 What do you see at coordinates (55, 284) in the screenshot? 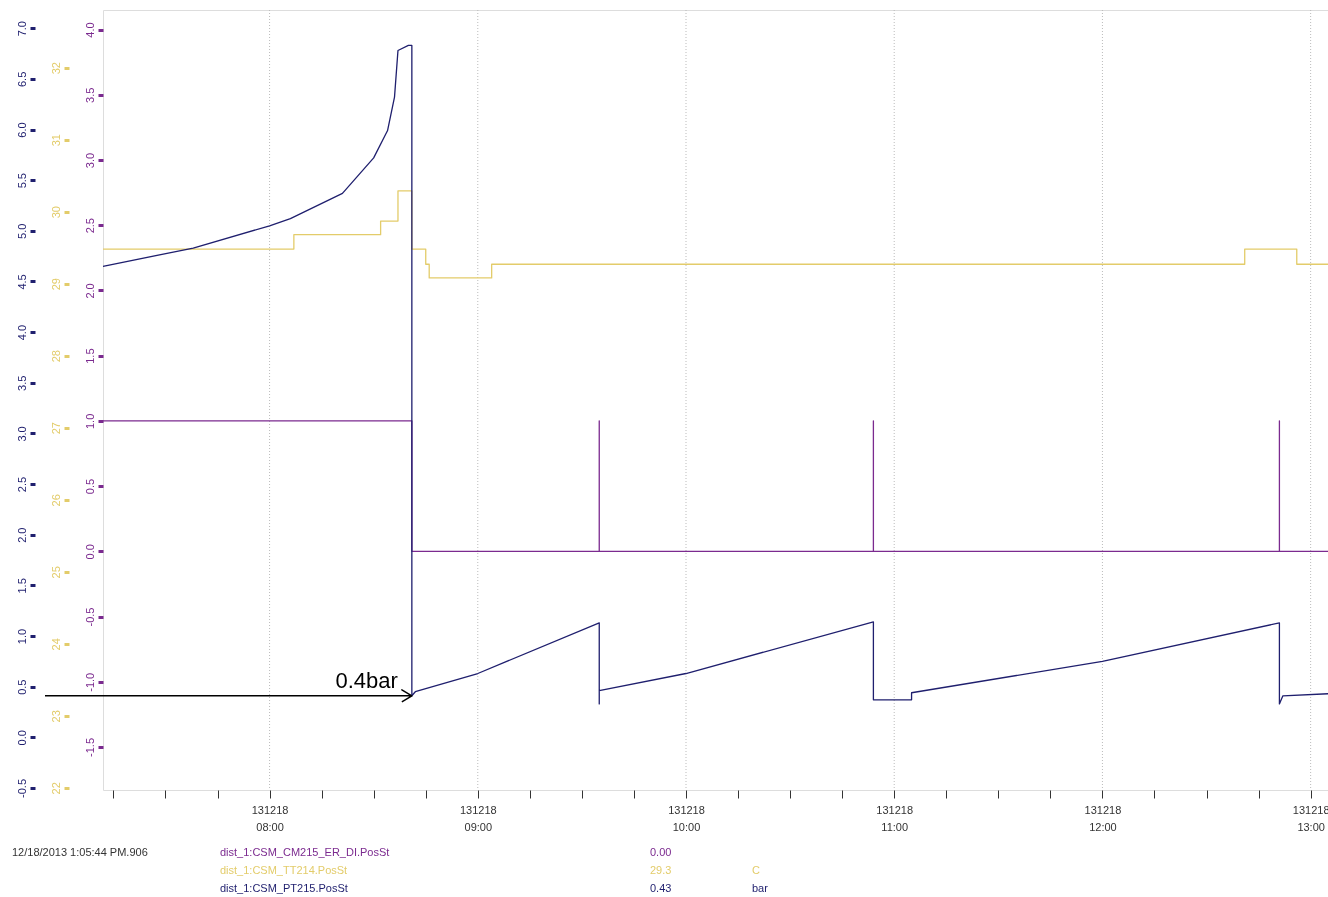
I see `y2-tick-label: 29` at bounding box center [55, 284].